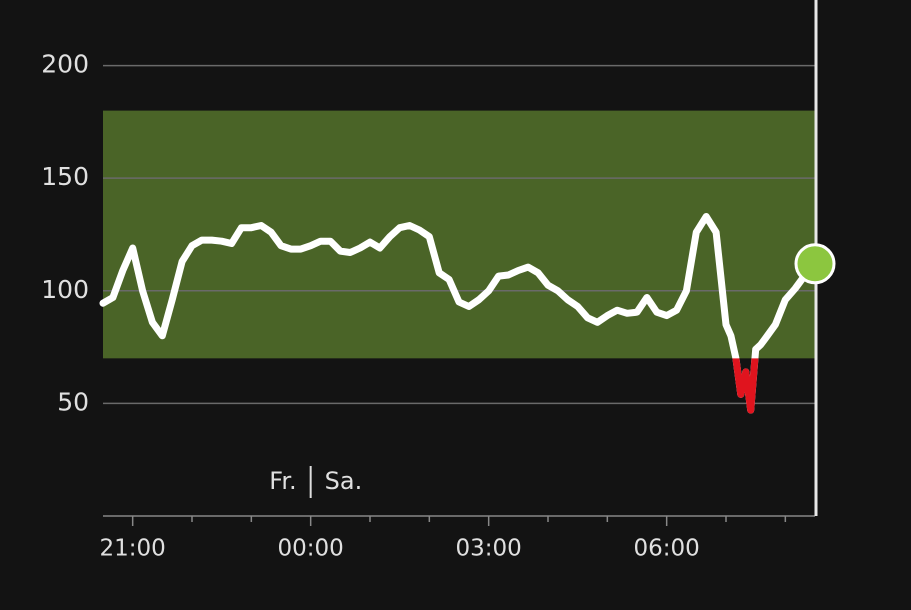 The height and width of the screenshot is (610, 911). I want to click on y-tick-label: 150, so click(65, 176).